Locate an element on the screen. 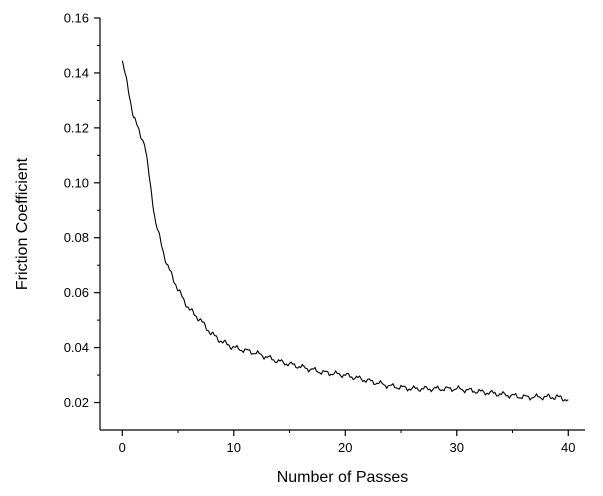 The image size is (603, 496). x-tick-label: 0 is located at coordinates (122, 447).